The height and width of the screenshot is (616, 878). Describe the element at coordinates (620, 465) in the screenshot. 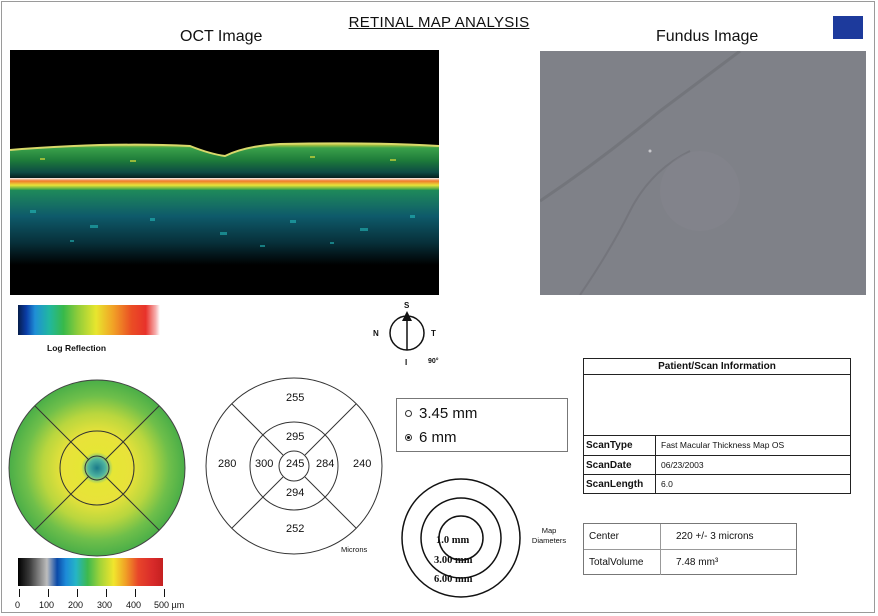

I see `scan-date-key: ScanDate` at that location.